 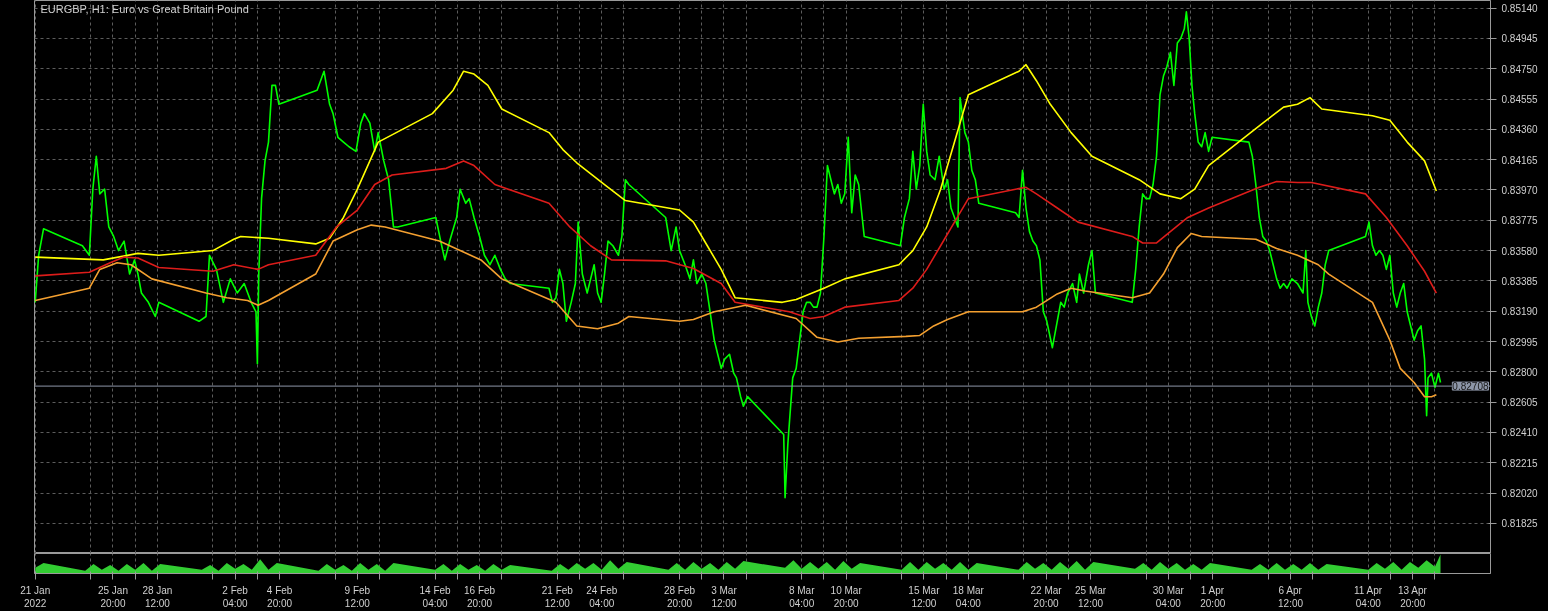 What do you see at coordinates (1520, 463) in the screenshot?
I see `y-tick-label: 0.82215` at bounding box center [1520, 463].